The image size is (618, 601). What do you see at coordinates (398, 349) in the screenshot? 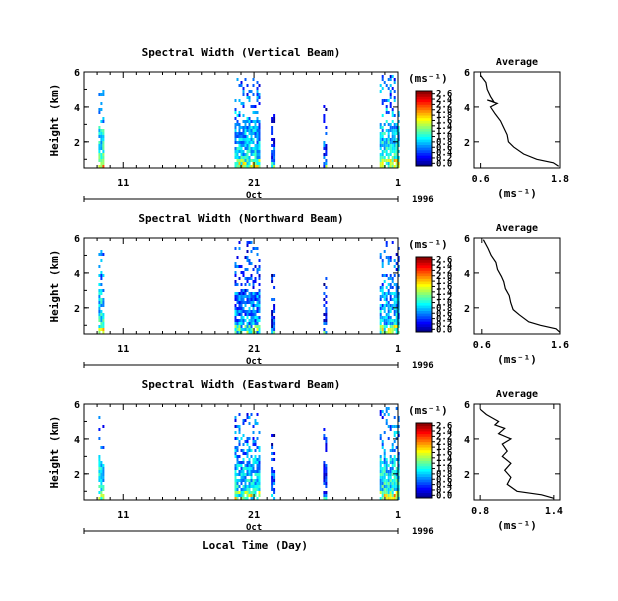
I see `x-tick-label: 1` at bounding box center [398, 349].